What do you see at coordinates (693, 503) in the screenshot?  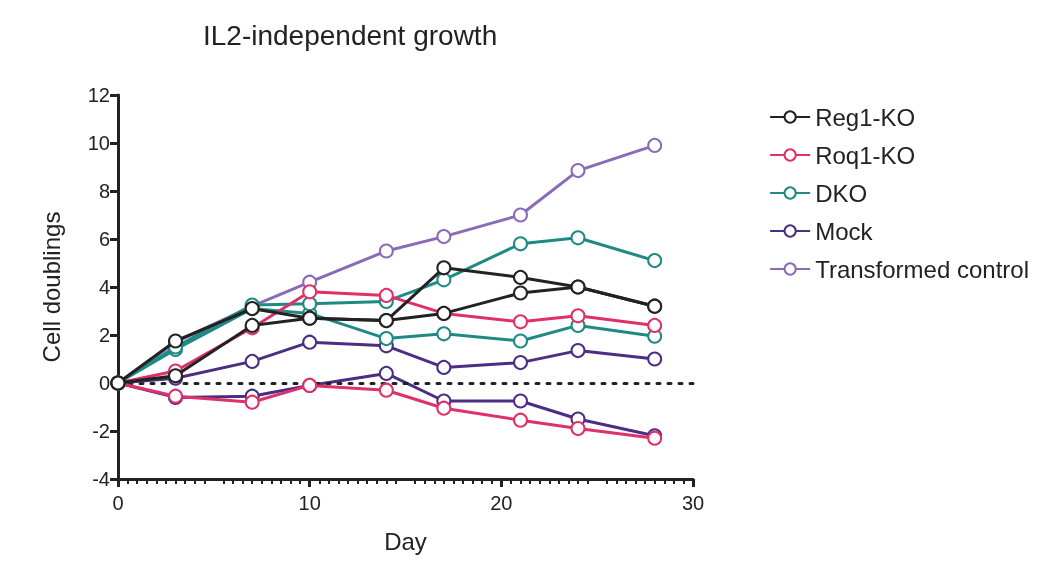 I see `x-tick-label: 30` at bounding box center [693, 503].